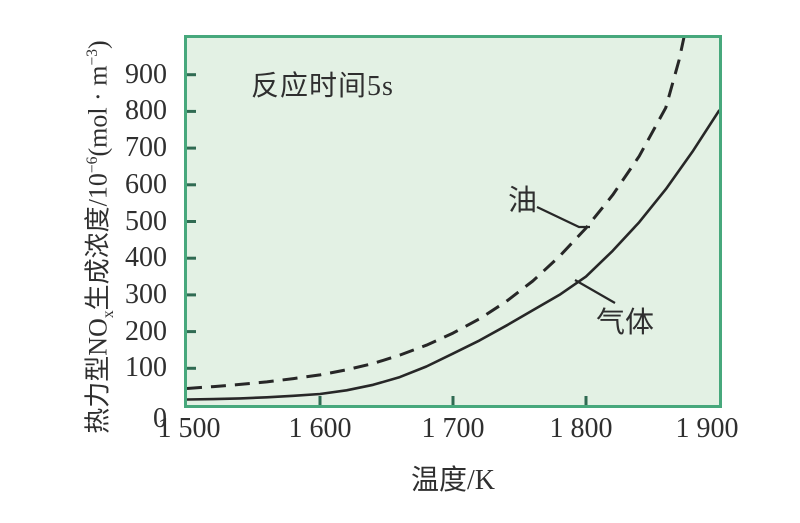 This screenshot has width=800, height=523. What do you see at coordinates (625, 323) in the screenshot?
I see `gas-curve-label: 气体` at bounding box center [625, 323].